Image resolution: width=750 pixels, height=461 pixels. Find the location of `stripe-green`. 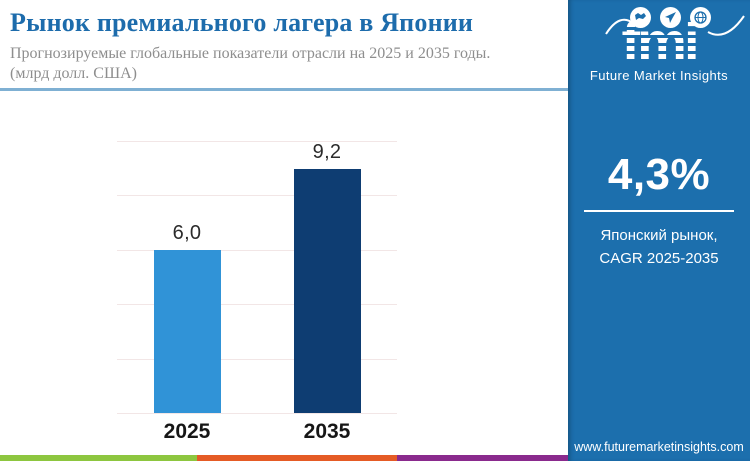

stripe-green is located at coordinates (98, 458).